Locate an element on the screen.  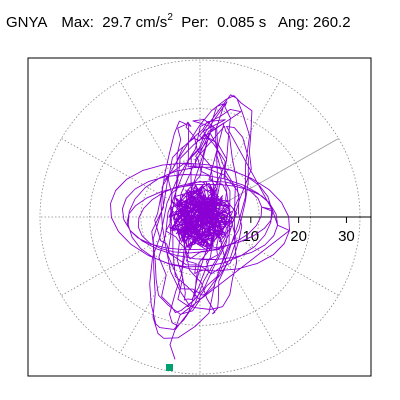
radial-tick-label-20: 20 is located at coordinates (298, 236).